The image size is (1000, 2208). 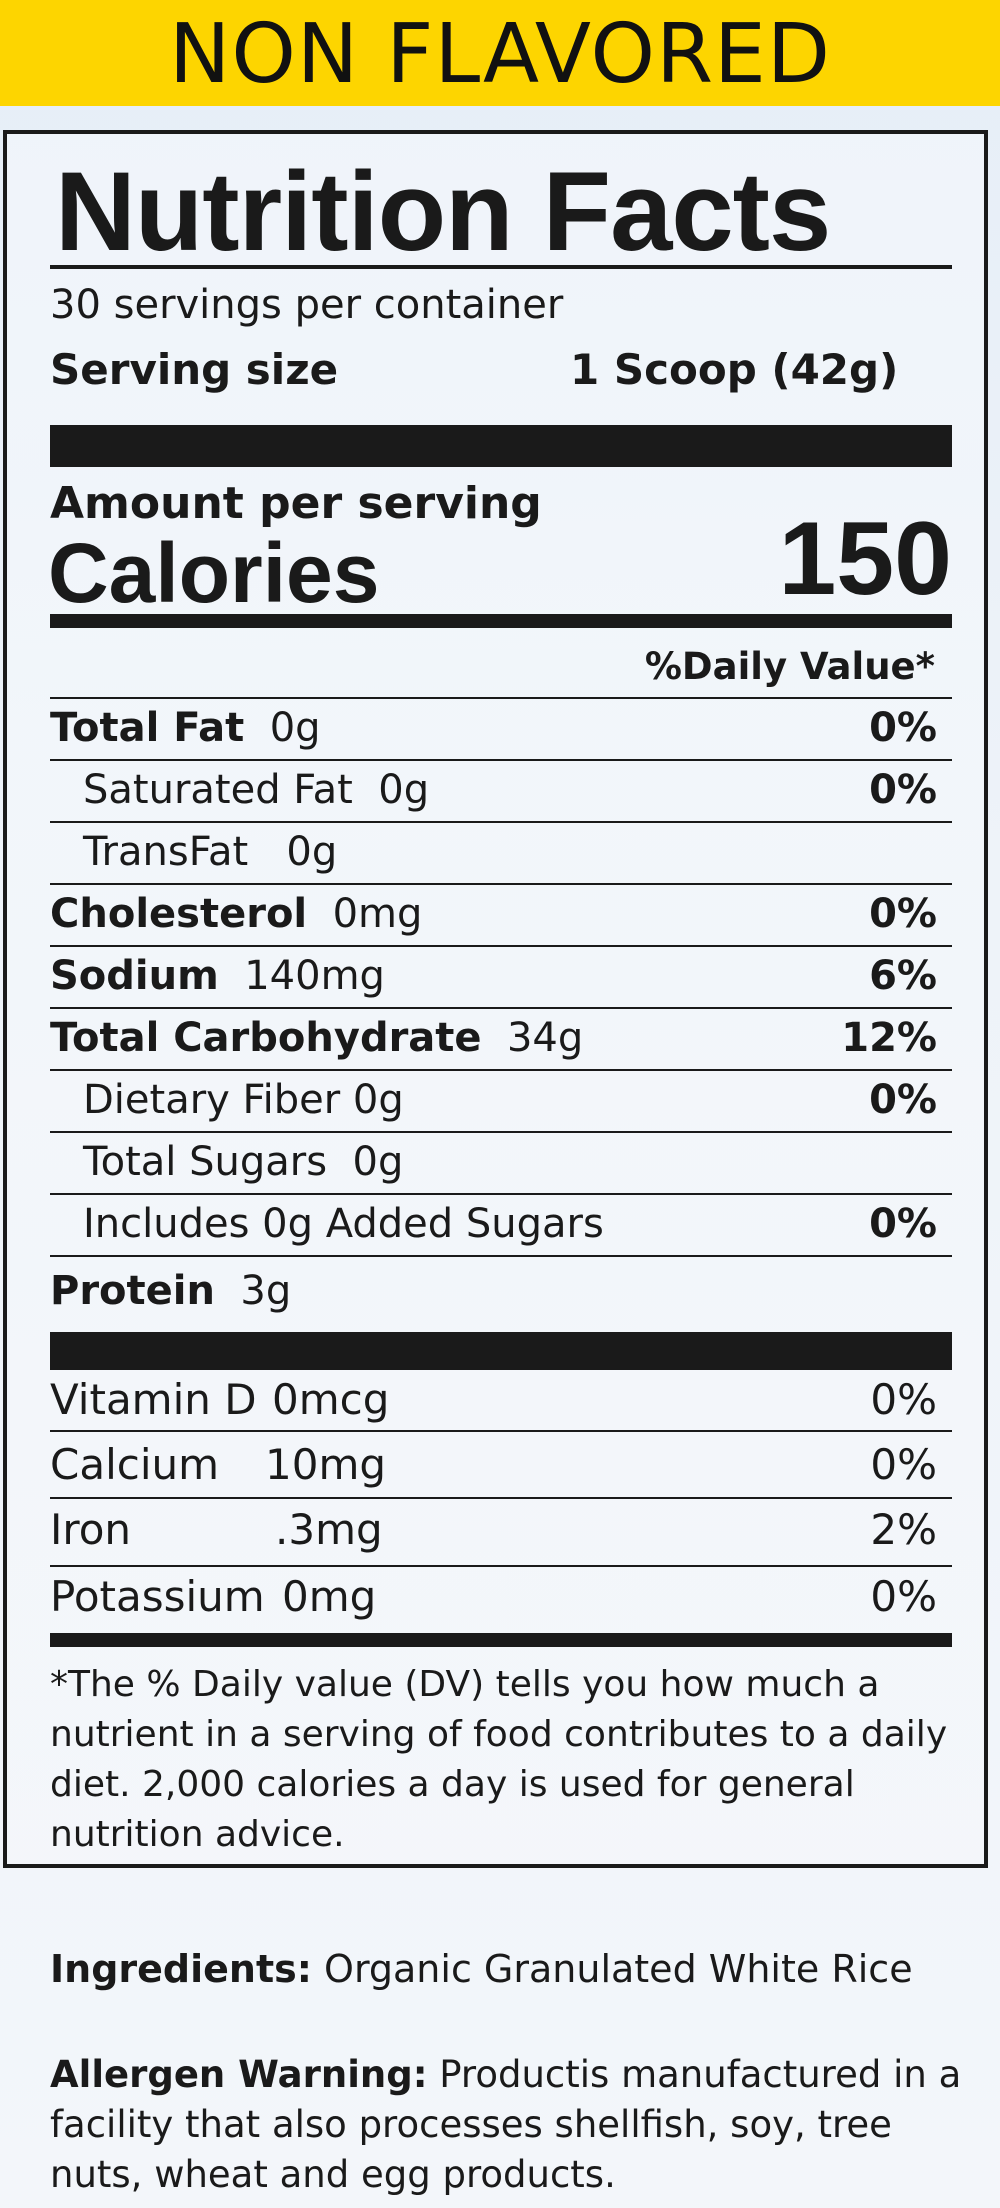 I want to click on allergen-label: Allergen Warning:, so click(x=239, y=2074).